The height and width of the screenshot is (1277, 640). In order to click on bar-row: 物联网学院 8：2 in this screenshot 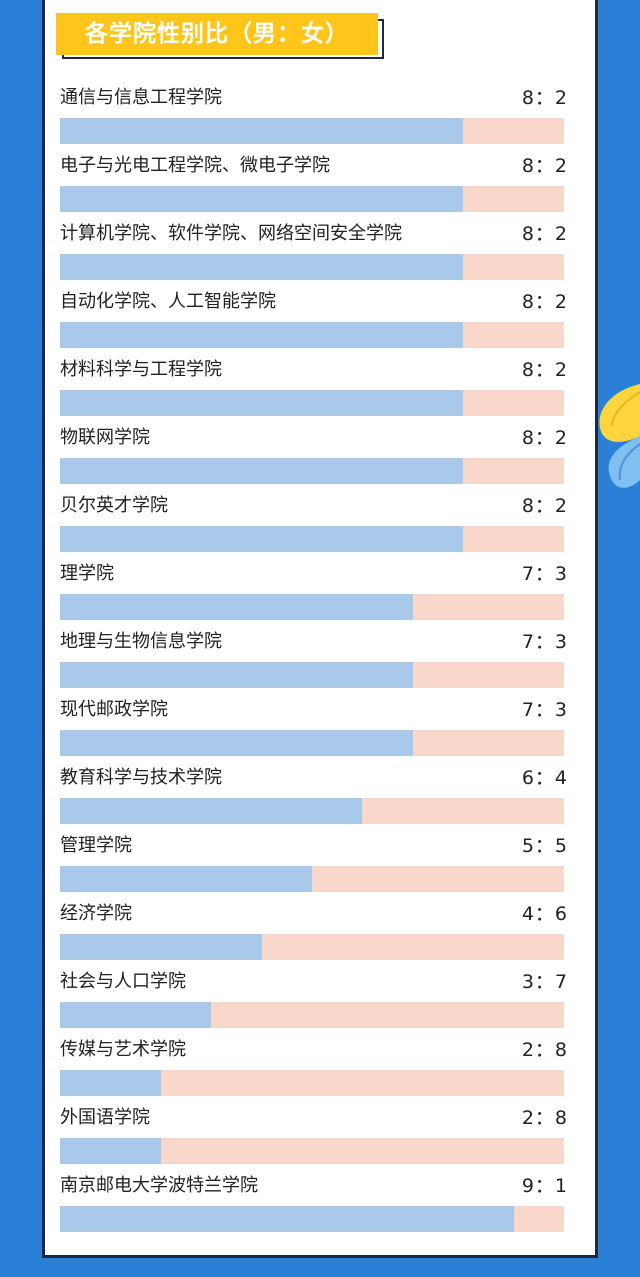, I will do `click(314, 455)`.